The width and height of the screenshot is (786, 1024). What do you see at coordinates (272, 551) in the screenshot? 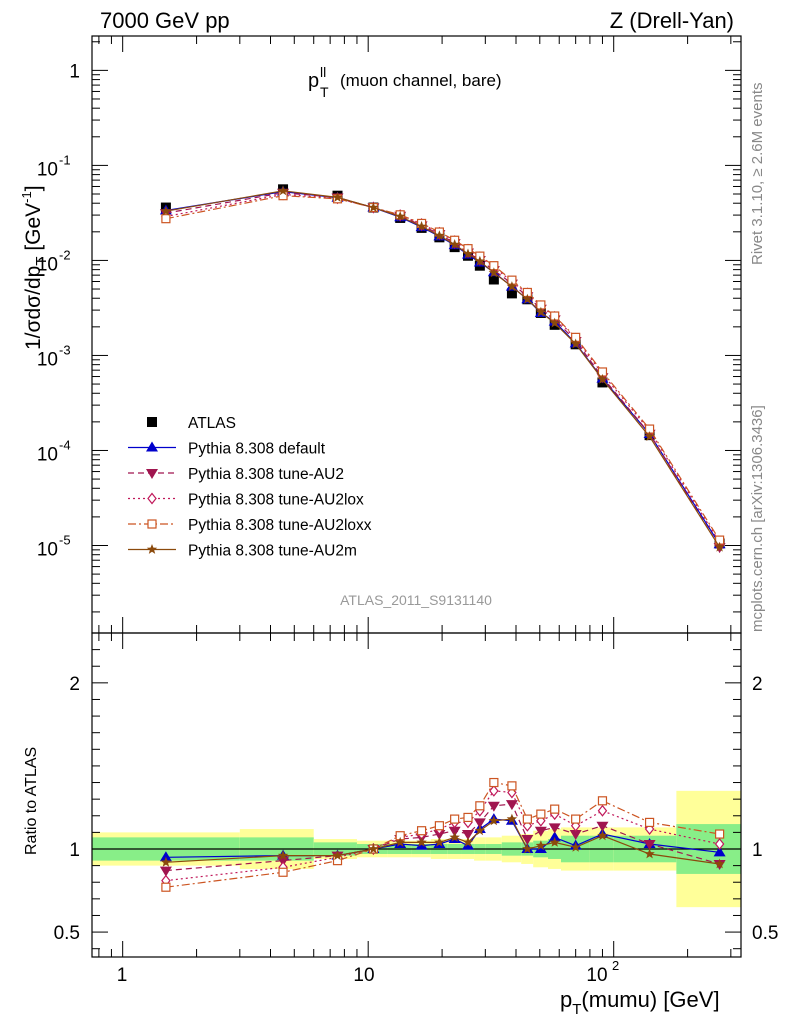
I see `legend-label: Pythia 8.308 tune-AU2m` at bounding box center [272, 551].